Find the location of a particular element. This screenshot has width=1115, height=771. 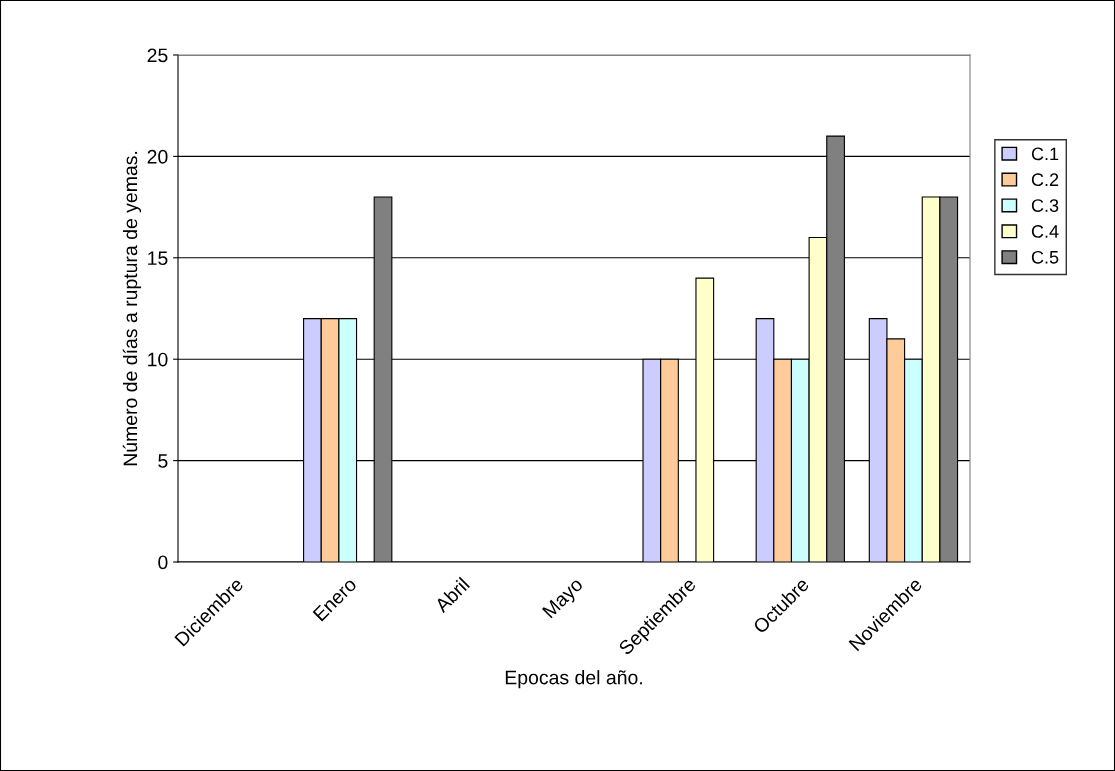

y-tick-label: 10 is located at coordinates (158, 359).